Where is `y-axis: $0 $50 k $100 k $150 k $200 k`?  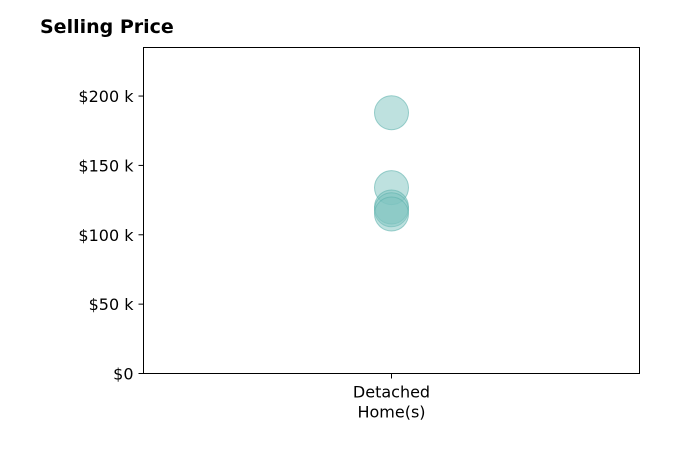 y-axis: $0 $50 k $100 k $150 k $200 k is located at coordinates (111, 235).